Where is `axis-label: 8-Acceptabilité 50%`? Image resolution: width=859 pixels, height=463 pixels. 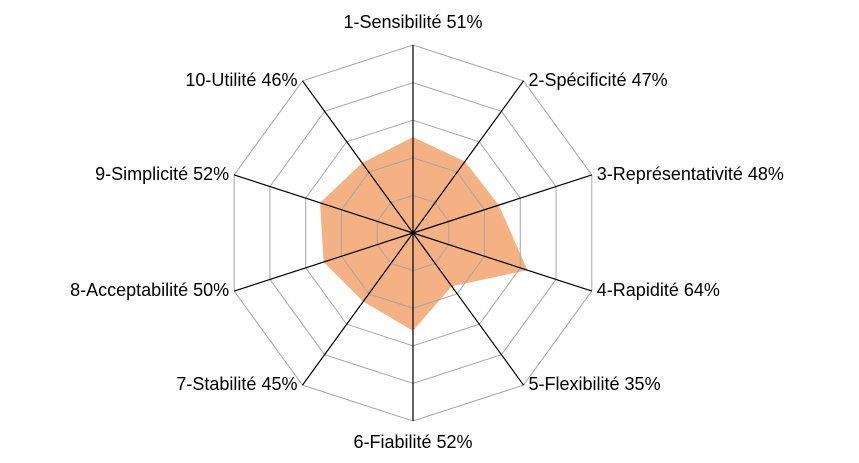 axis-label: 8-Acceptabilité 50% is located at coordinates (149, 290).